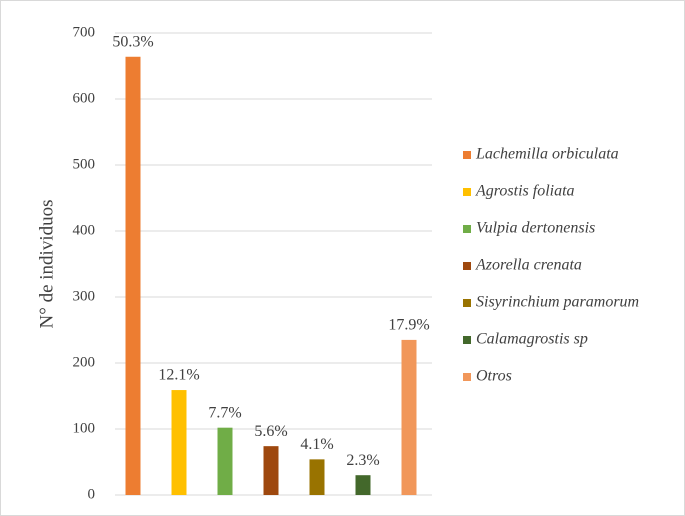 This screenshot has width=685, height=516. Describe the element at coordinates (362, 460) in the screenshot. I see `data-label: 2.3%` at that location.